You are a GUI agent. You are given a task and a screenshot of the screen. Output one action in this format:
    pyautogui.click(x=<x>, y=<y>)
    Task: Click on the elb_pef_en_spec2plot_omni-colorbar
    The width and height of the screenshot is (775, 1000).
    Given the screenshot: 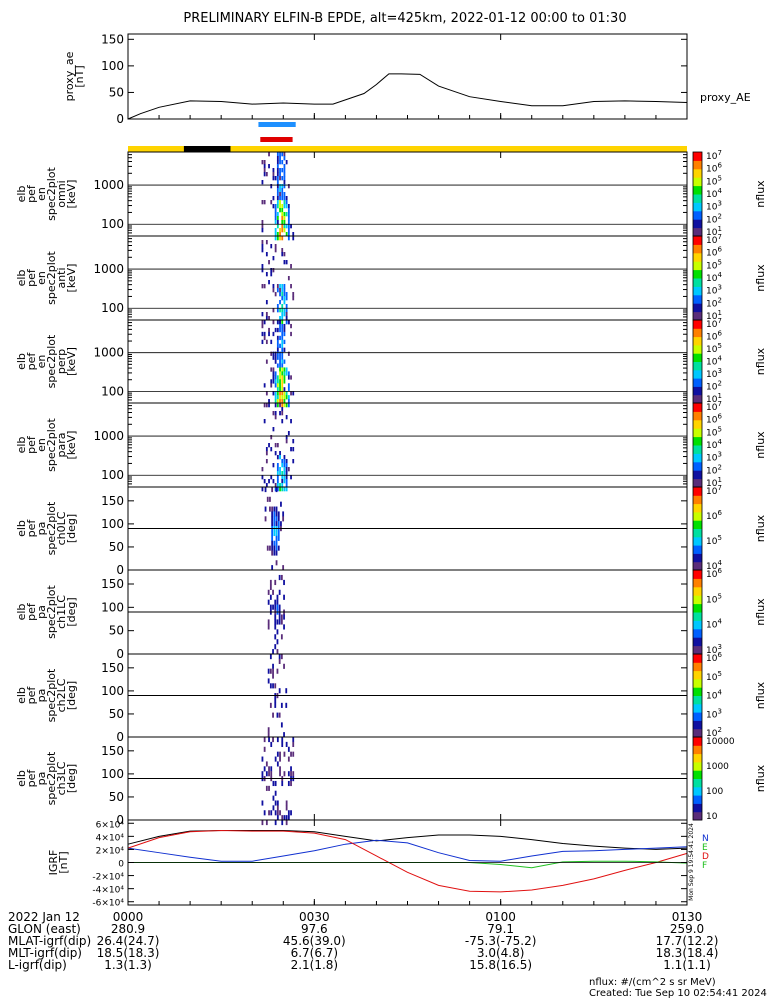 What is the action you would take?
    pyautogui.click(x=697, y=194)
    